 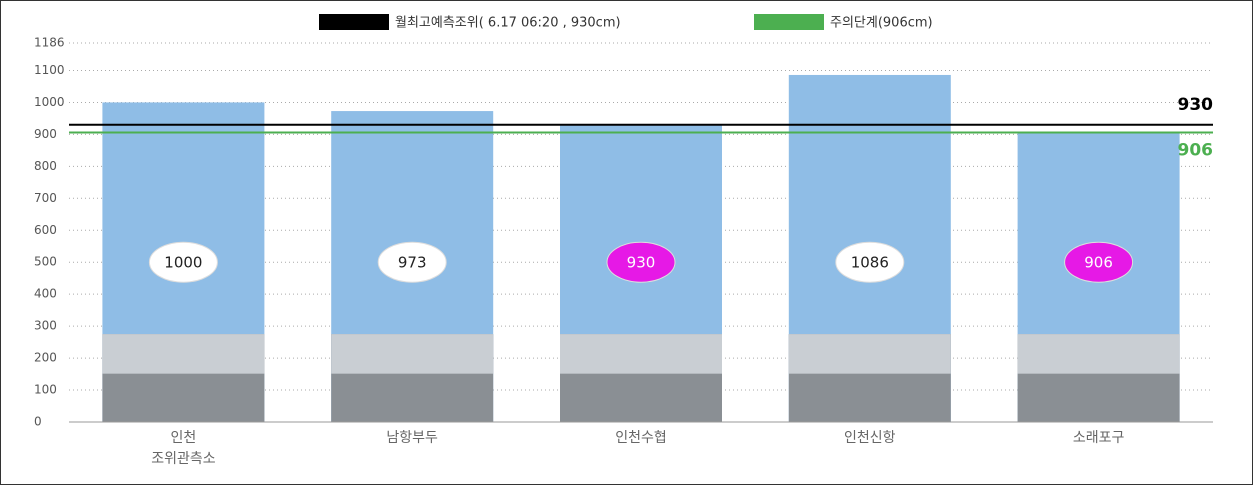 I want to click on y-tick-label: 300, so click(x=45, y=326).